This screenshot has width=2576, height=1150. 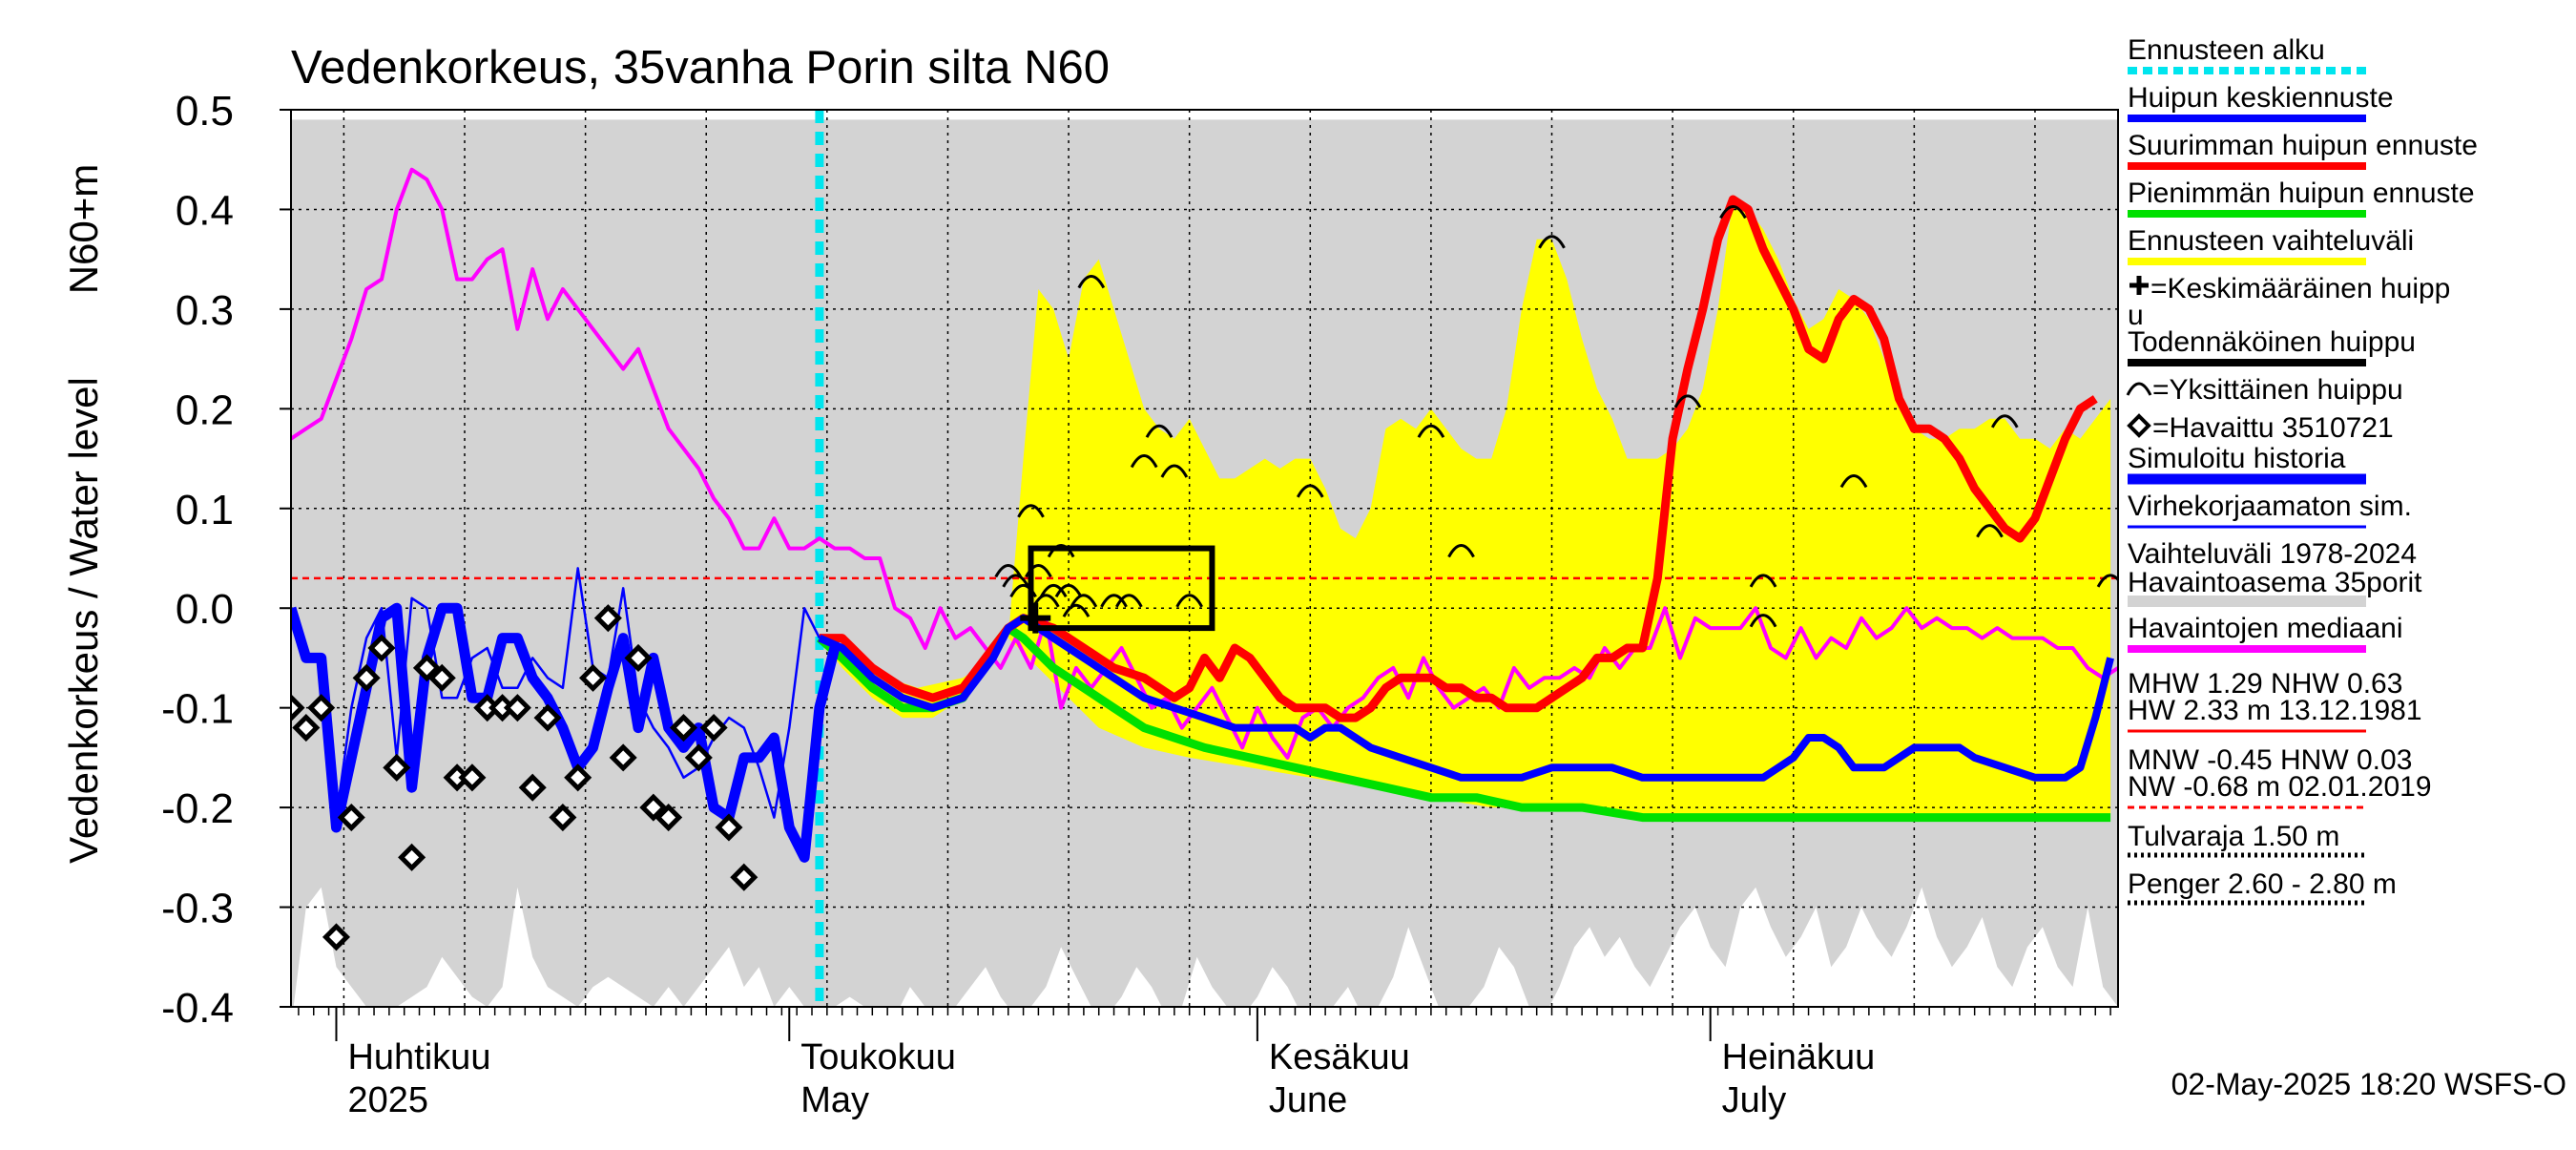 I want to click on probable-peak-box, so click(x=1121, y=588).